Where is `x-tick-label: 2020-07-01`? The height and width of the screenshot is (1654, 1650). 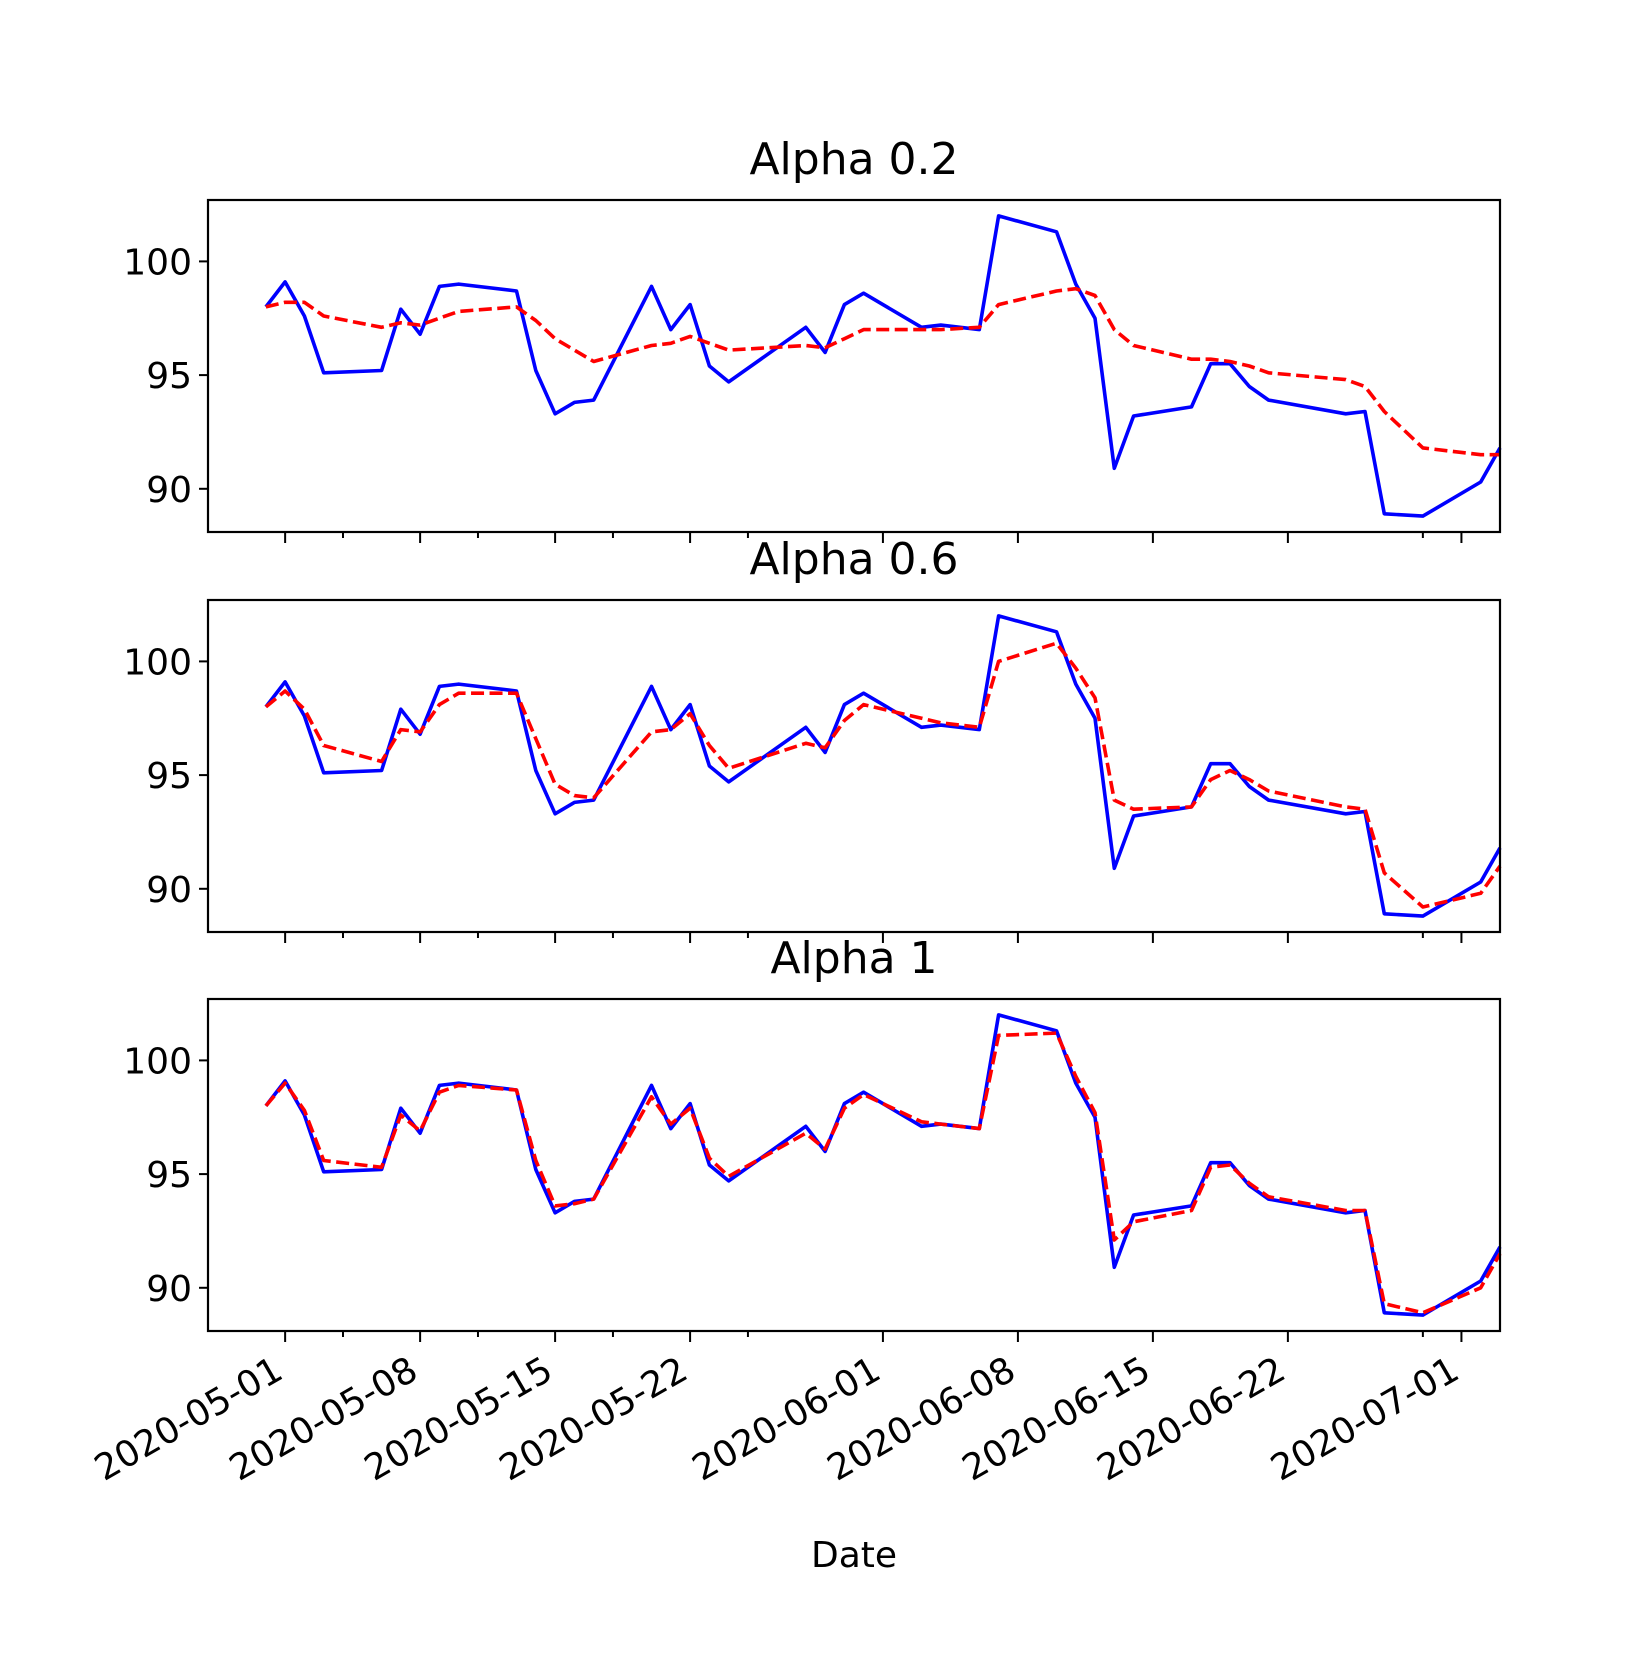
x-tick-label: 2020-07-01 is located at coordinates (1365, 1419).